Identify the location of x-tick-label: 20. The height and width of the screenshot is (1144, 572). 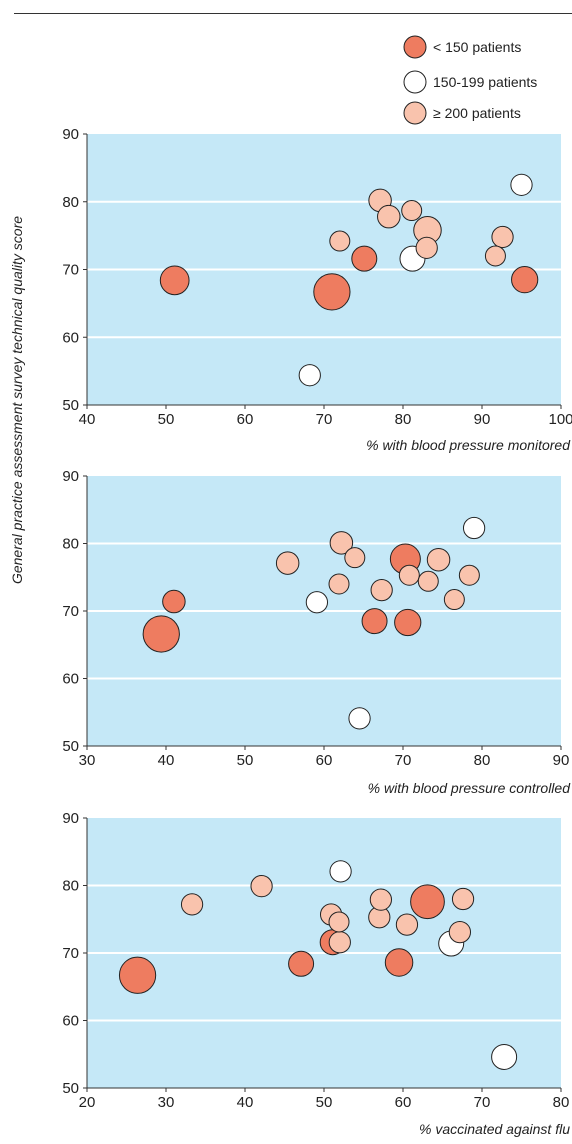
(87, 1102).